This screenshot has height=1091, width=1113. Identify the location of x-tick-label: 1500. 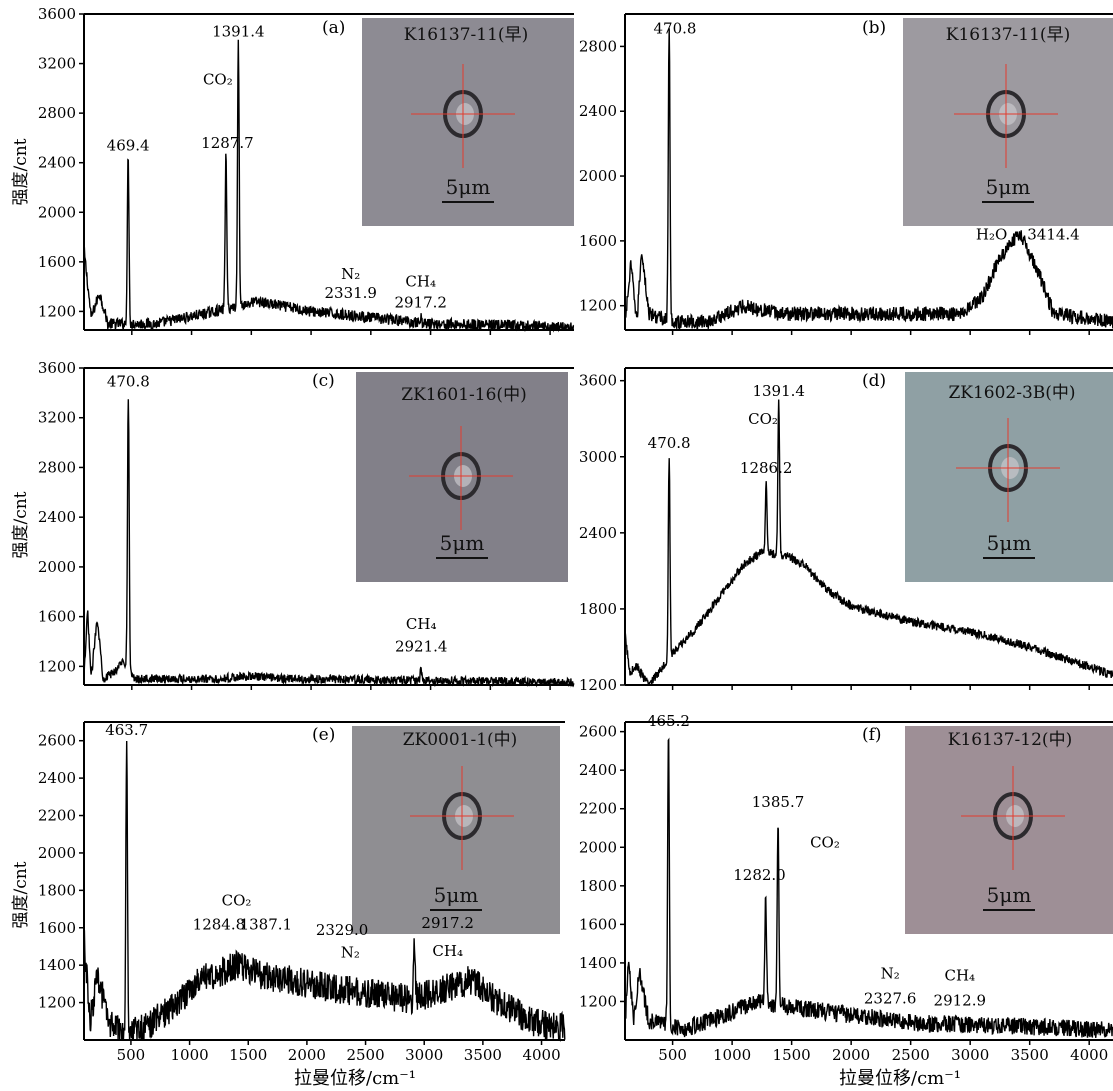
(248, 1055).